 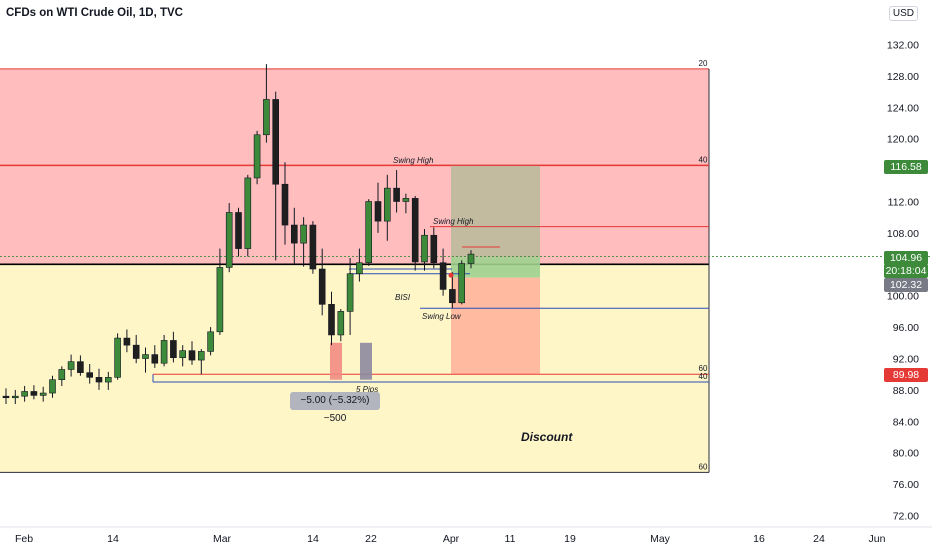 I want to click on y-tick-label: 124.00, so click(x=903, y=108).